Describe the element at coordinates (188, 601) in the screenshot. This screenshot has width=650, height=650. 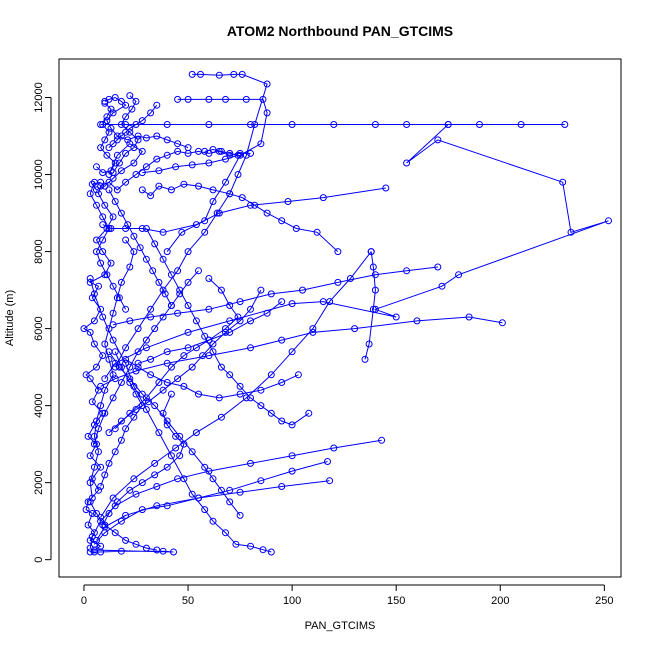
I see `x-tick-label: 50` at that location.